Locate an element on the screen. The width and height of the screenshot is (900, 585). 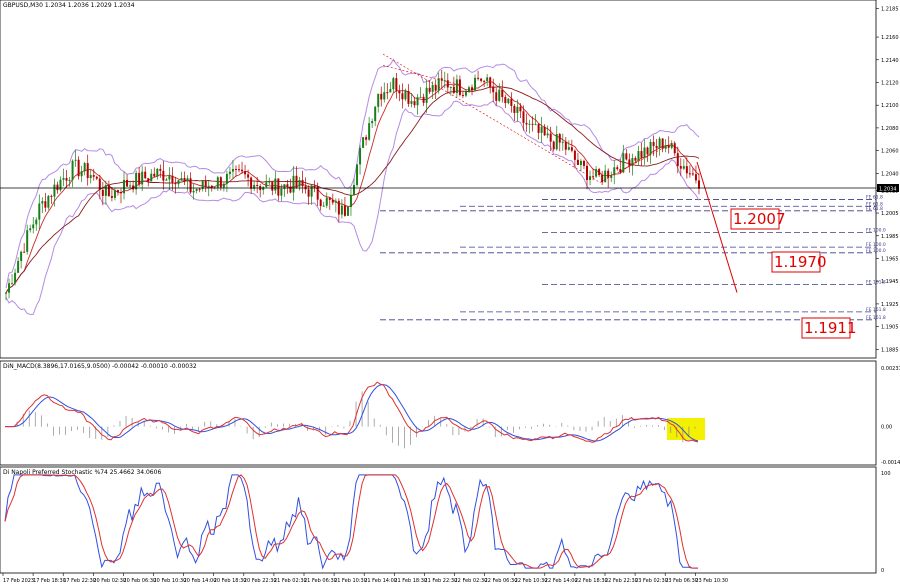
price-tick-label: 1.1965 is located at coordinates (890, 259).